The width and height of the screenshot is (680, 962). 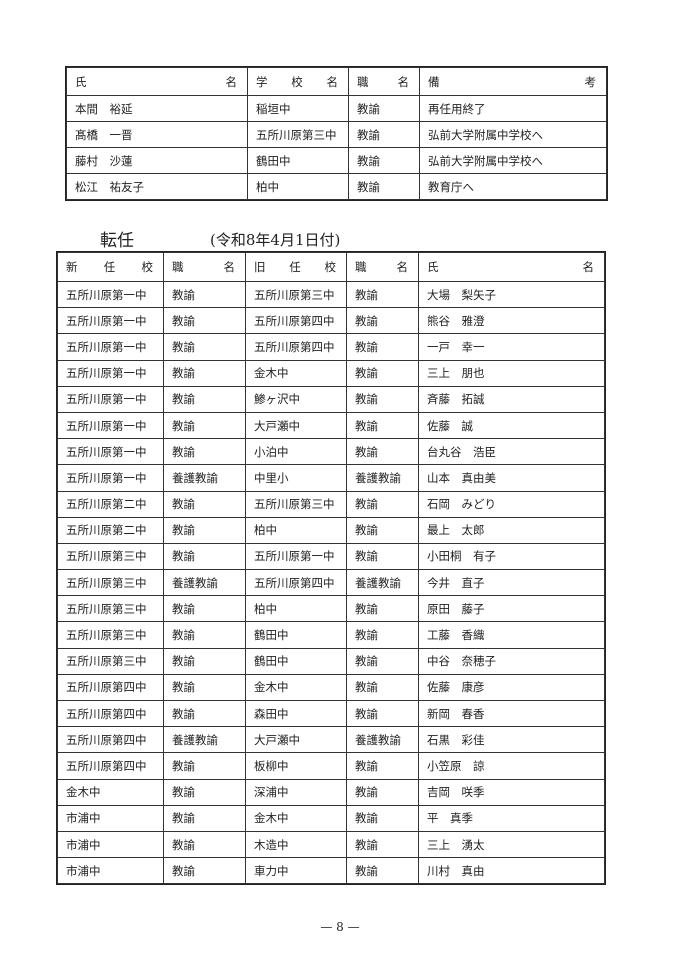 I want to click on table-row: 五所川原第一中 教諭 大戸瀬中 教諭 佐藤 誠, so click(x=331, y=425).